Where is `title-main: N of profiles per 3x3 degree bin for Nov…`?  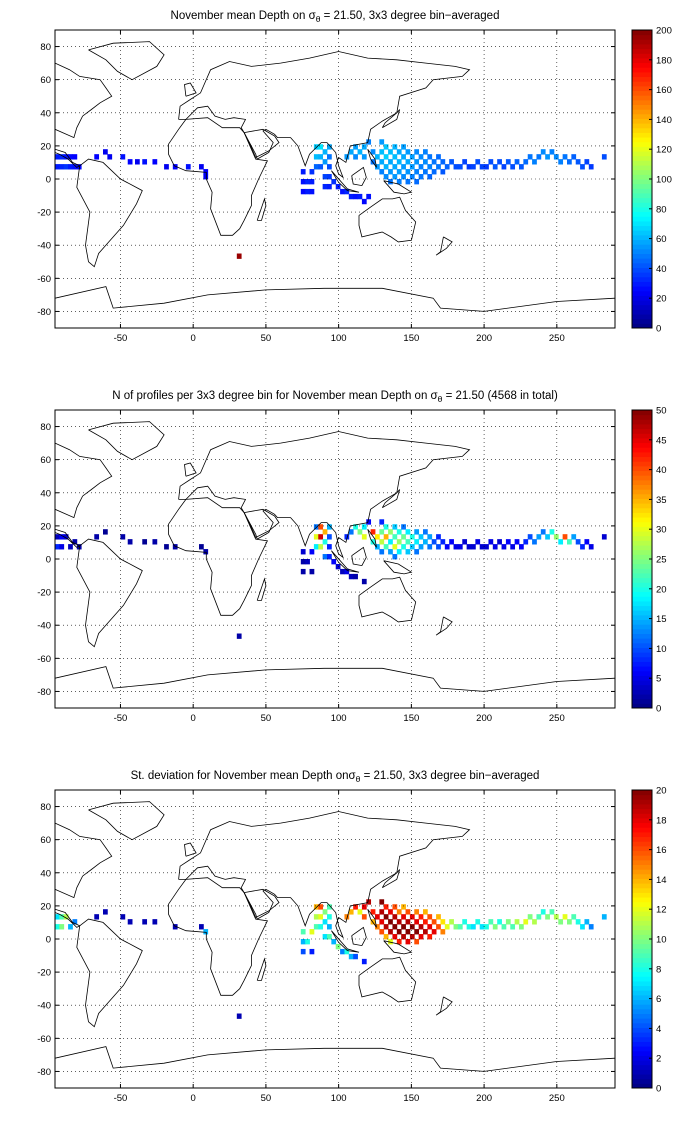 title-main: N of profiles per 3x3 degree bin for Nov… is located at coordinates (271, 396).